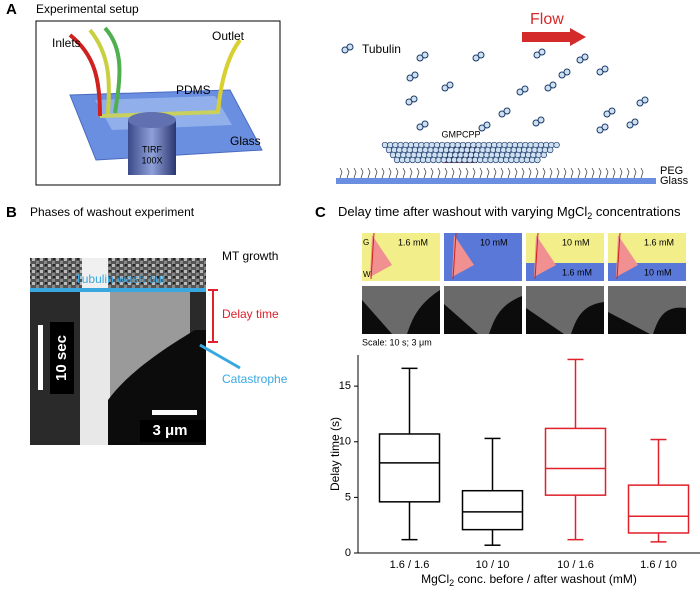 The image size is (700, 592). Describe the element at coordinates (589, 216) in the screenshot. I see `title-part: 2` at that location.